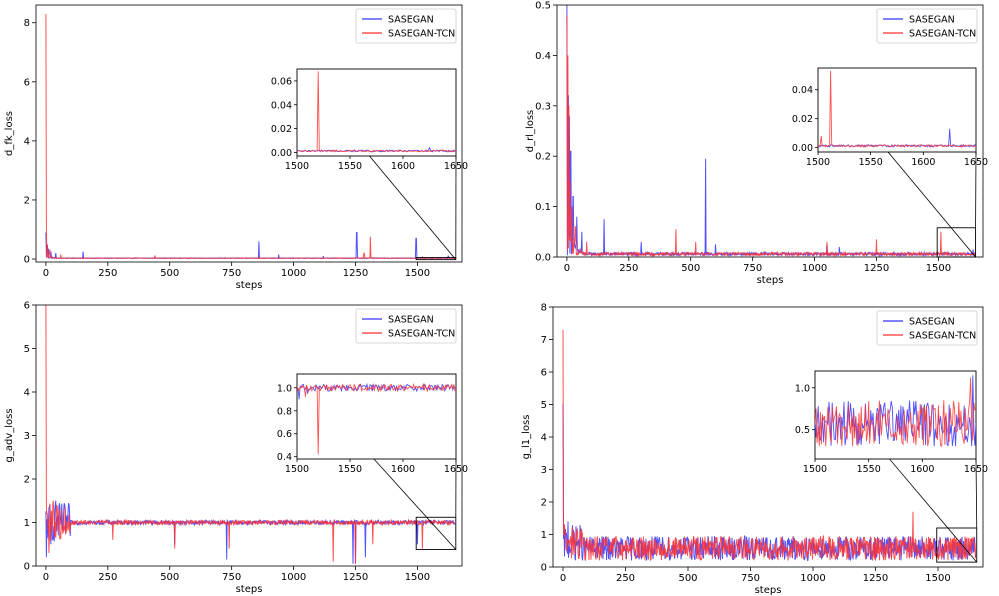  Describe the element at coordinates (891, 466) in the screenshot. I see `zoom-inset: 1500 1550 1600 1650 0.5 1.0` at that location.